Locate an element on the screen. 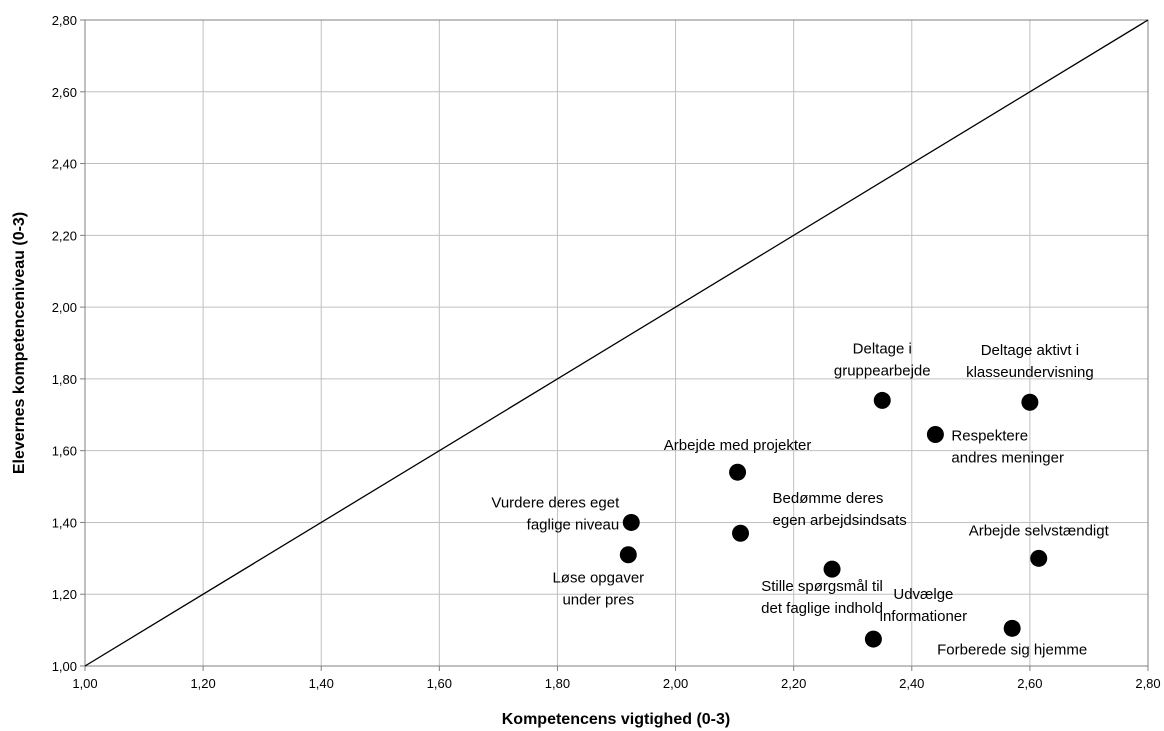  data-points is located at coordinates (833, 519).